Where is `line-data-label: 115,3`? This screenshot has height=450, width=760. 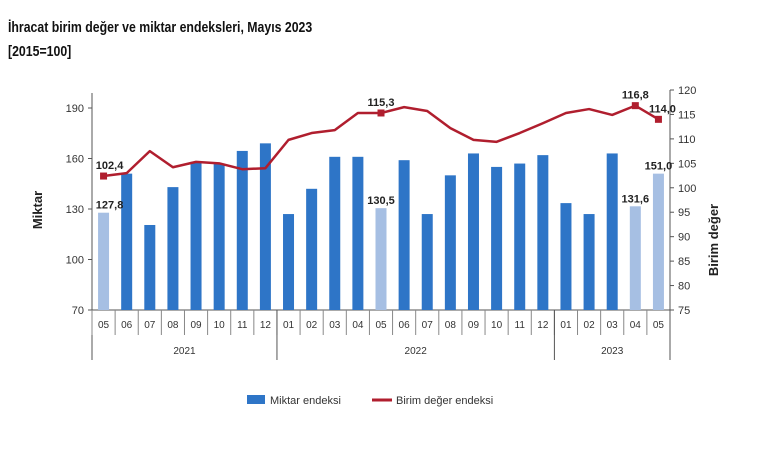 line-data-label: 115,3 is located at coordinates (381, 103).